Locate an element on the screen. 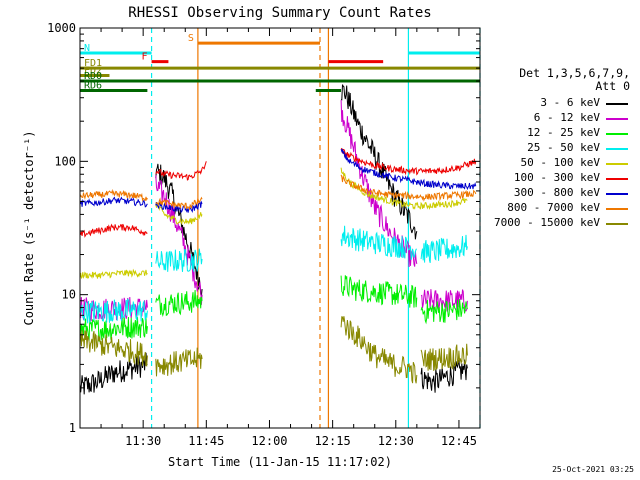 The height and width of the screenshot is (480, 640). x-tick-label: 12:15 is located at coordinates (333, 441).